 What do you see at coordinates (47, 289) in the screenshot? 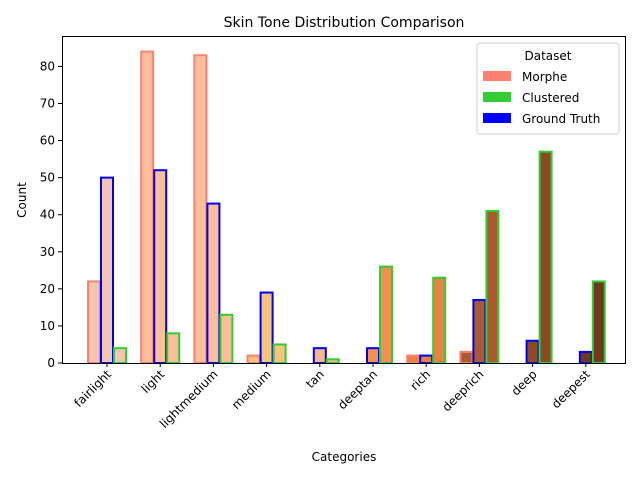
I see `y-tick-label: 20` at bounding box center [47, 289].